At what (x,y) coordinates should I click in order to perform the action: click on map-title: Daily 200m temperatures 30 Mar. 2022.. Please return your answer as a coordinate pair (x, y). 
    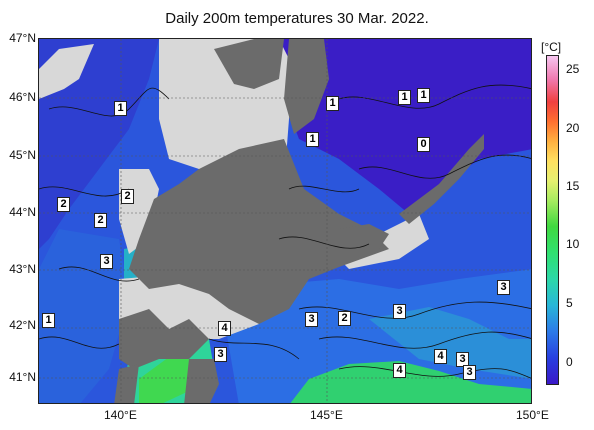
    Looking at the image, I should click on (297, 18).